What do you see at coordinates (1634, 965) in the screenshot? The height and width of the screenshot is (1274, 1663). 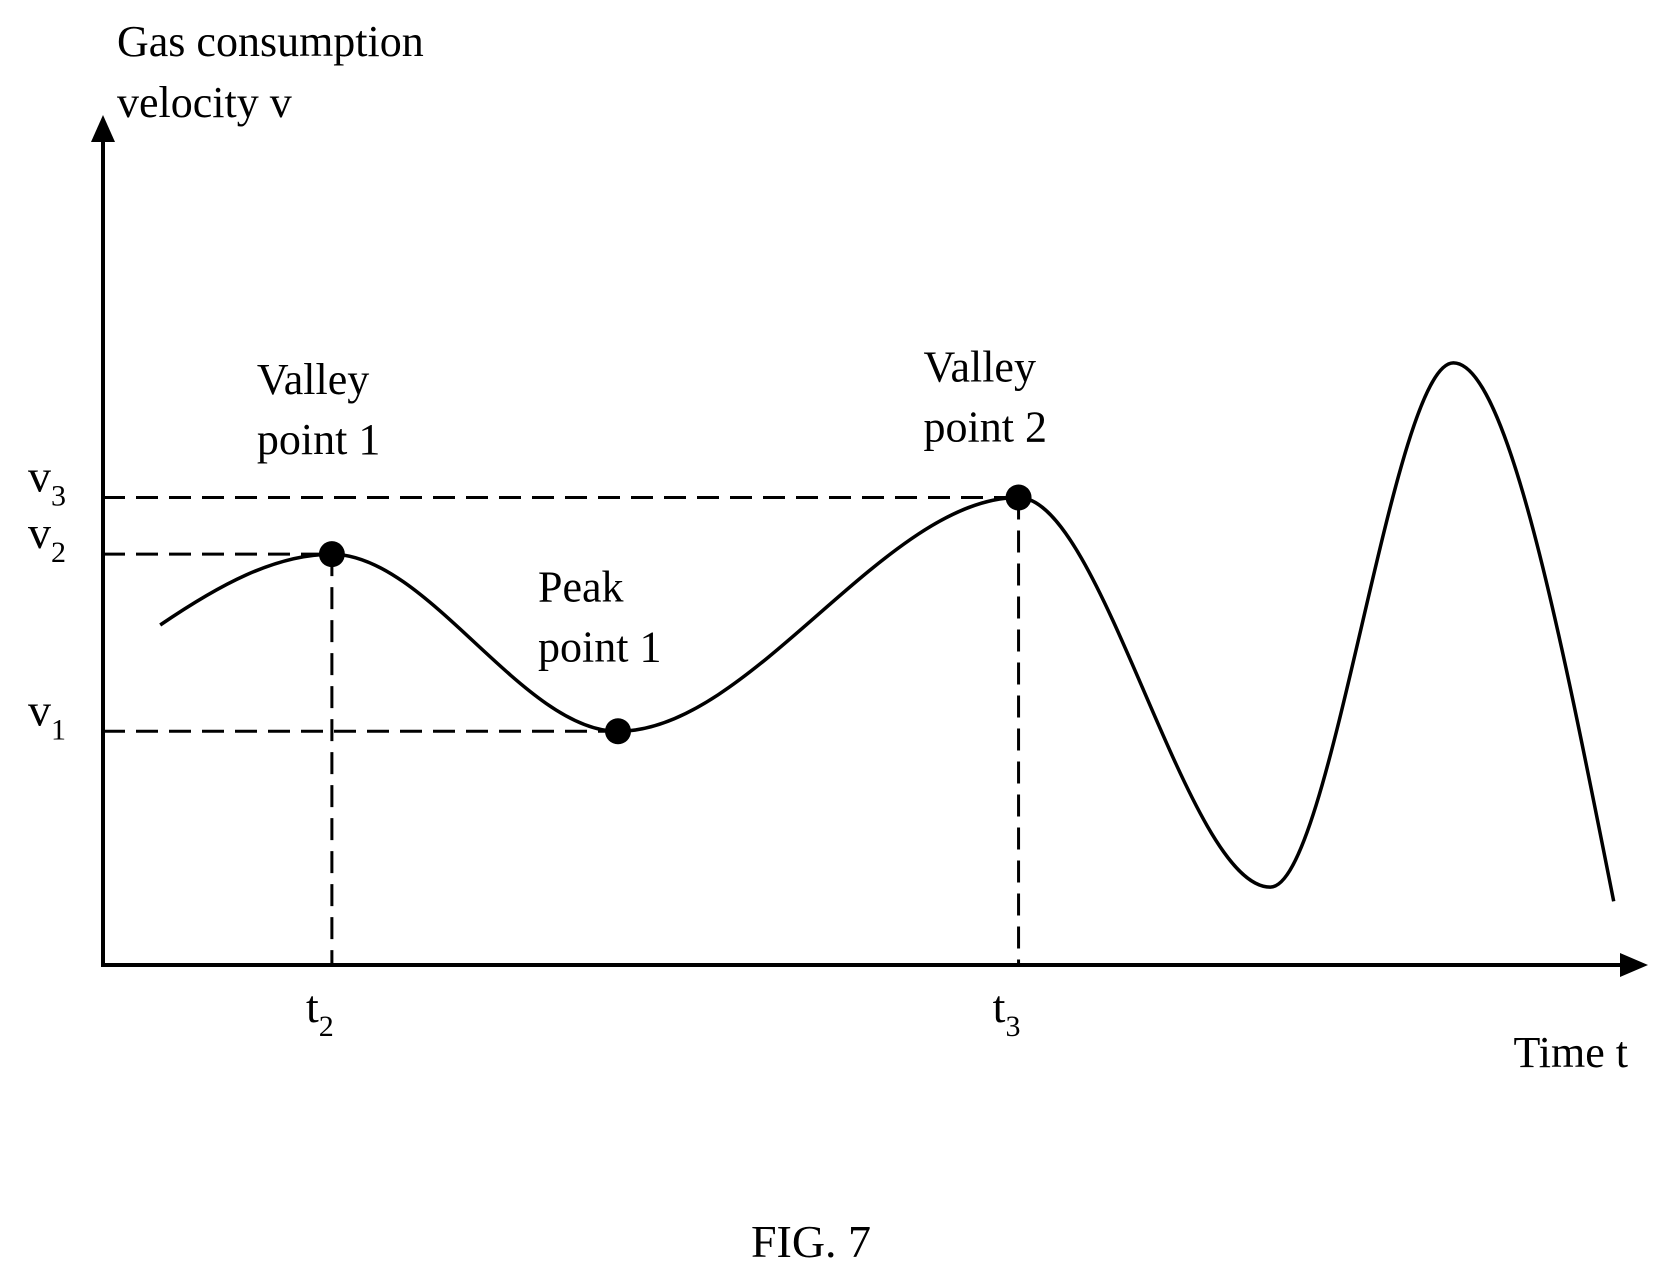 I see `x-axis-arrow` at bounding box center [1634, 965].